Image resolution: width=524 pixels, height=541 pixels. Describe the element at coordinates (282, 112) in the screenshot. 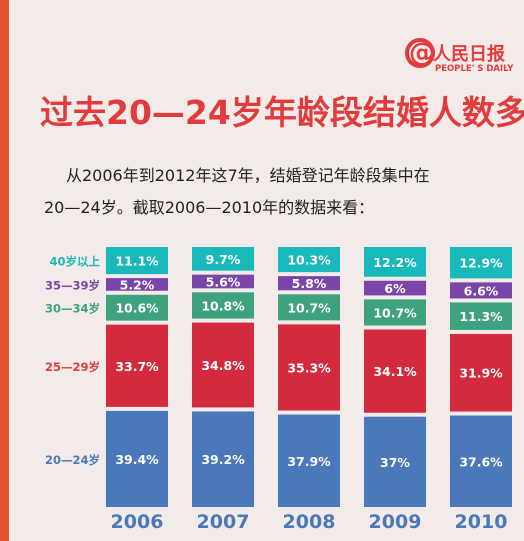

I see `page-title: 过去20—24岁年龄段结婚人数多` at that location.